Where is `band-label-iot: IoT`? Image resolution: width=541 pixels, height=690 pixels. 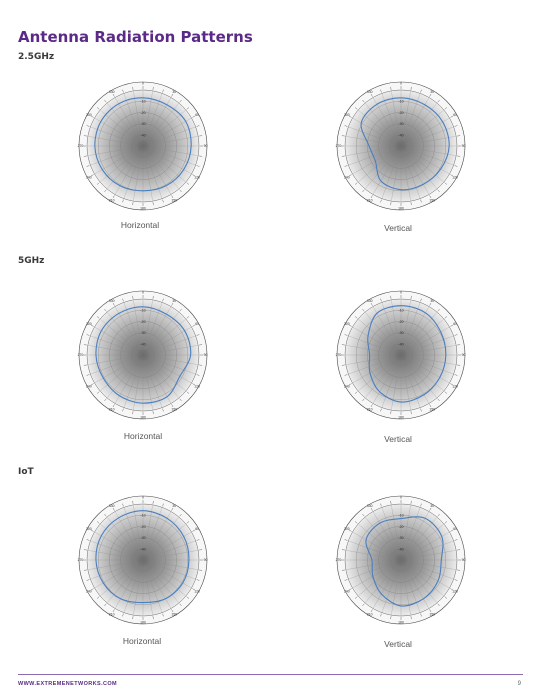 band-label-iot: IoT is located at coordinates (26, 472).